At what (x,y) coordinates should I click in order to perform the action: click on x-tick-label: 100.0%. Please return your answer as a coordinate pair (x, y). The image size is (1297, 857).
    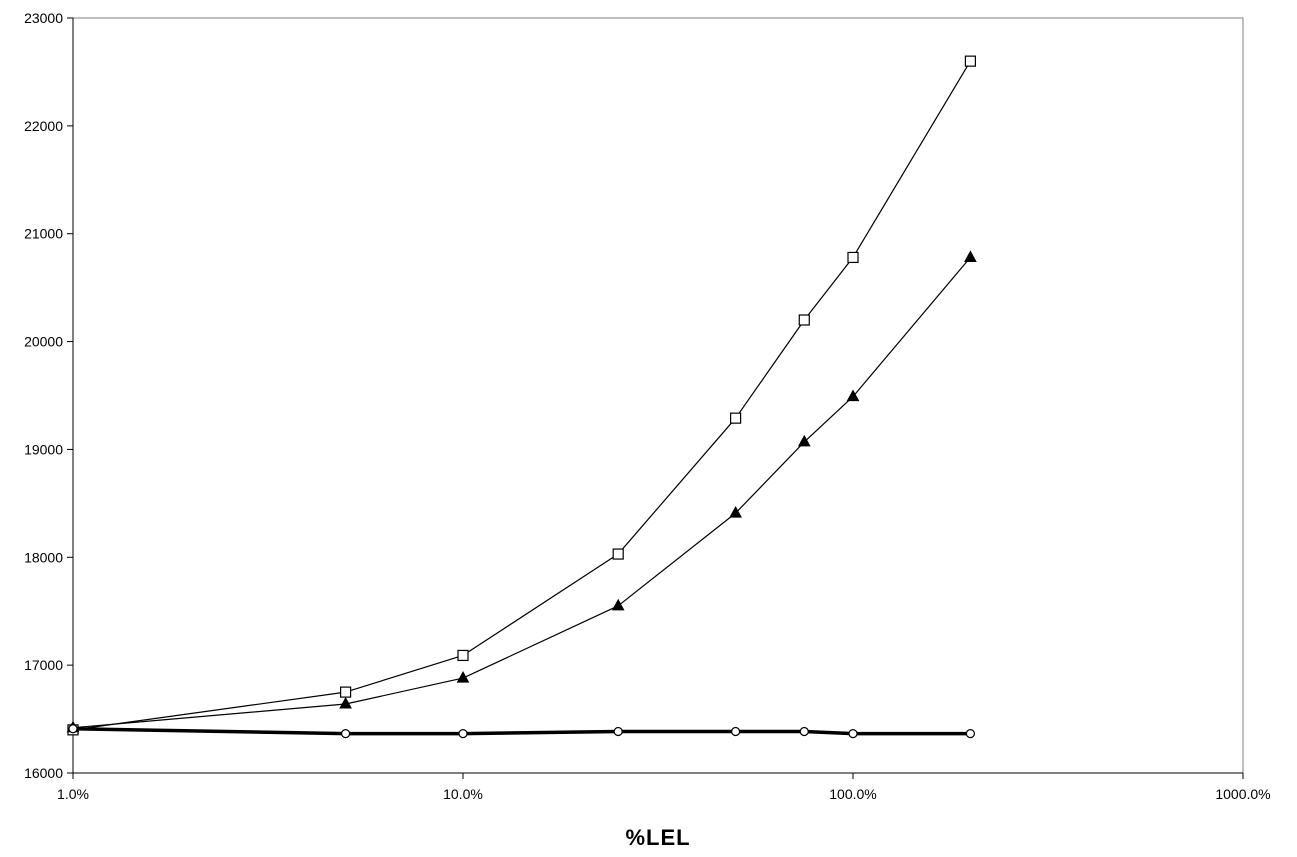
    Looking at the image, I should click on (852, 794).